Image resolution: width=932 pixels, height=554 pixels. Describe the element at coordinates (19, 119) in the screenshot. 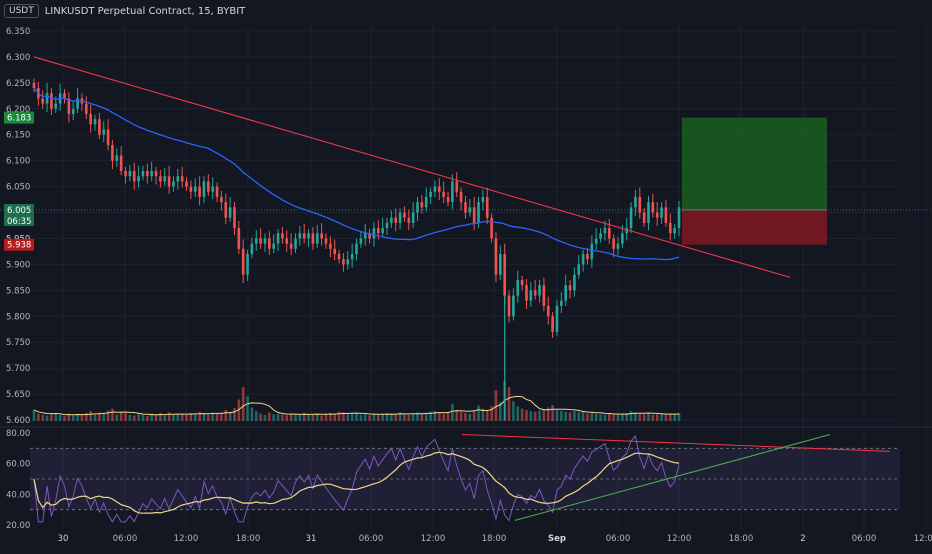

I see `target-badge-value: 6.183` at that location.